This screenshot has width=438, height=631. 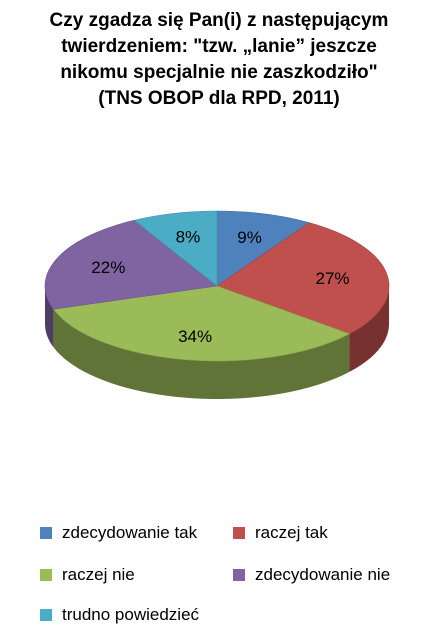 I want to click on pie-data-label: 22%, so click(x=108, y=267).